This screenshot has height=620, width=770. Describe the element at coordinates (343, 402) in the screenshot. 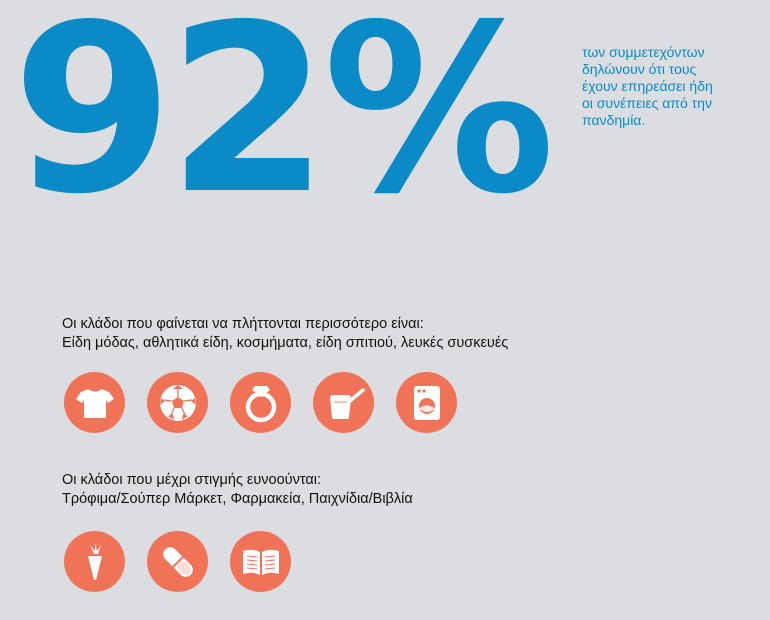

I see `cooking-pot-icon` at that location.